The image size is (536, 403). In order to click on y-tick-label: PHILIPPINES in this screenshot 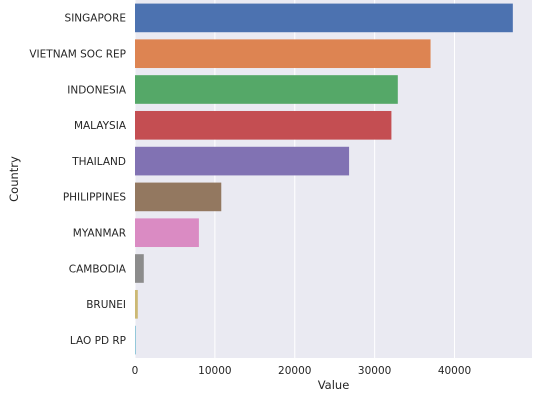, I will do `click(95, 198)`.